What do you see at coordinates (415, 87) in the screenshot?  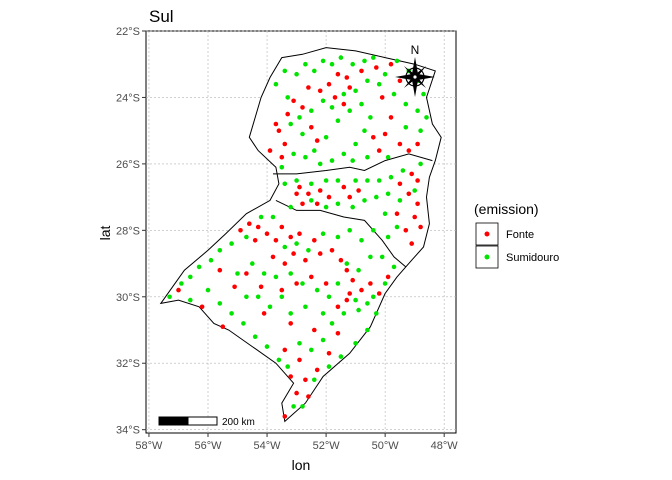 I see `compass-south-point` at bounding box center [415, 87].